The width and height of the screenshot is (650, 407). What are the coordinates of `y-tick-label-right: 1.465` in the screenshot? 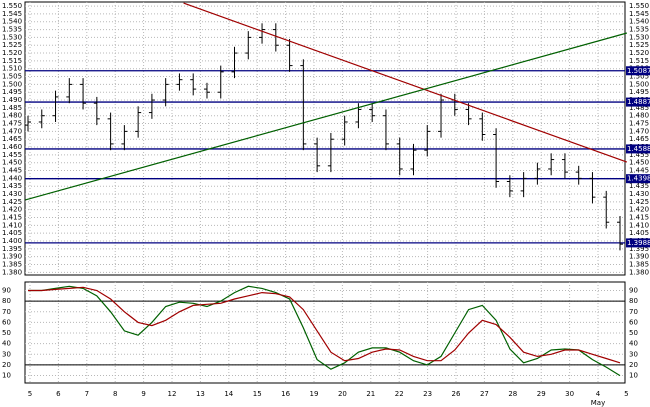 It's located at (639, 139).